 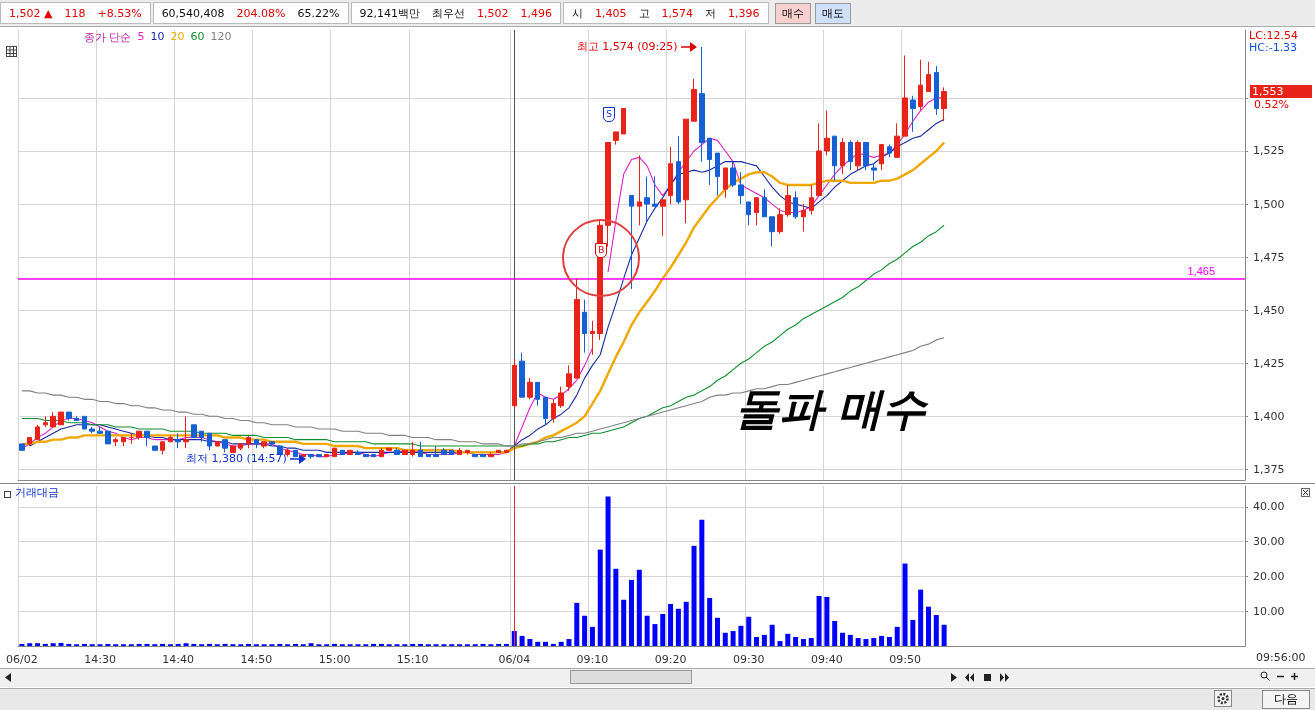 I want to click on text: LC:12.54, so click(x=1274, y=35).